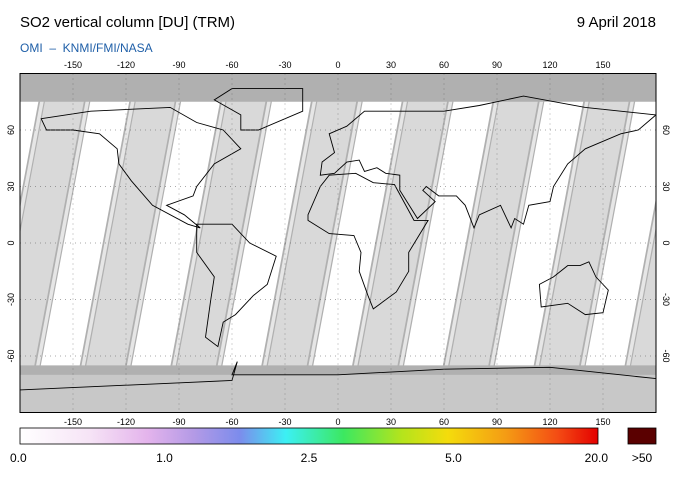 The height and width of the screenshot is (485, 676). Describe the element at coordinates (178, 422) in the screenshot. I see `lon-label-bottom: -90` at that location.